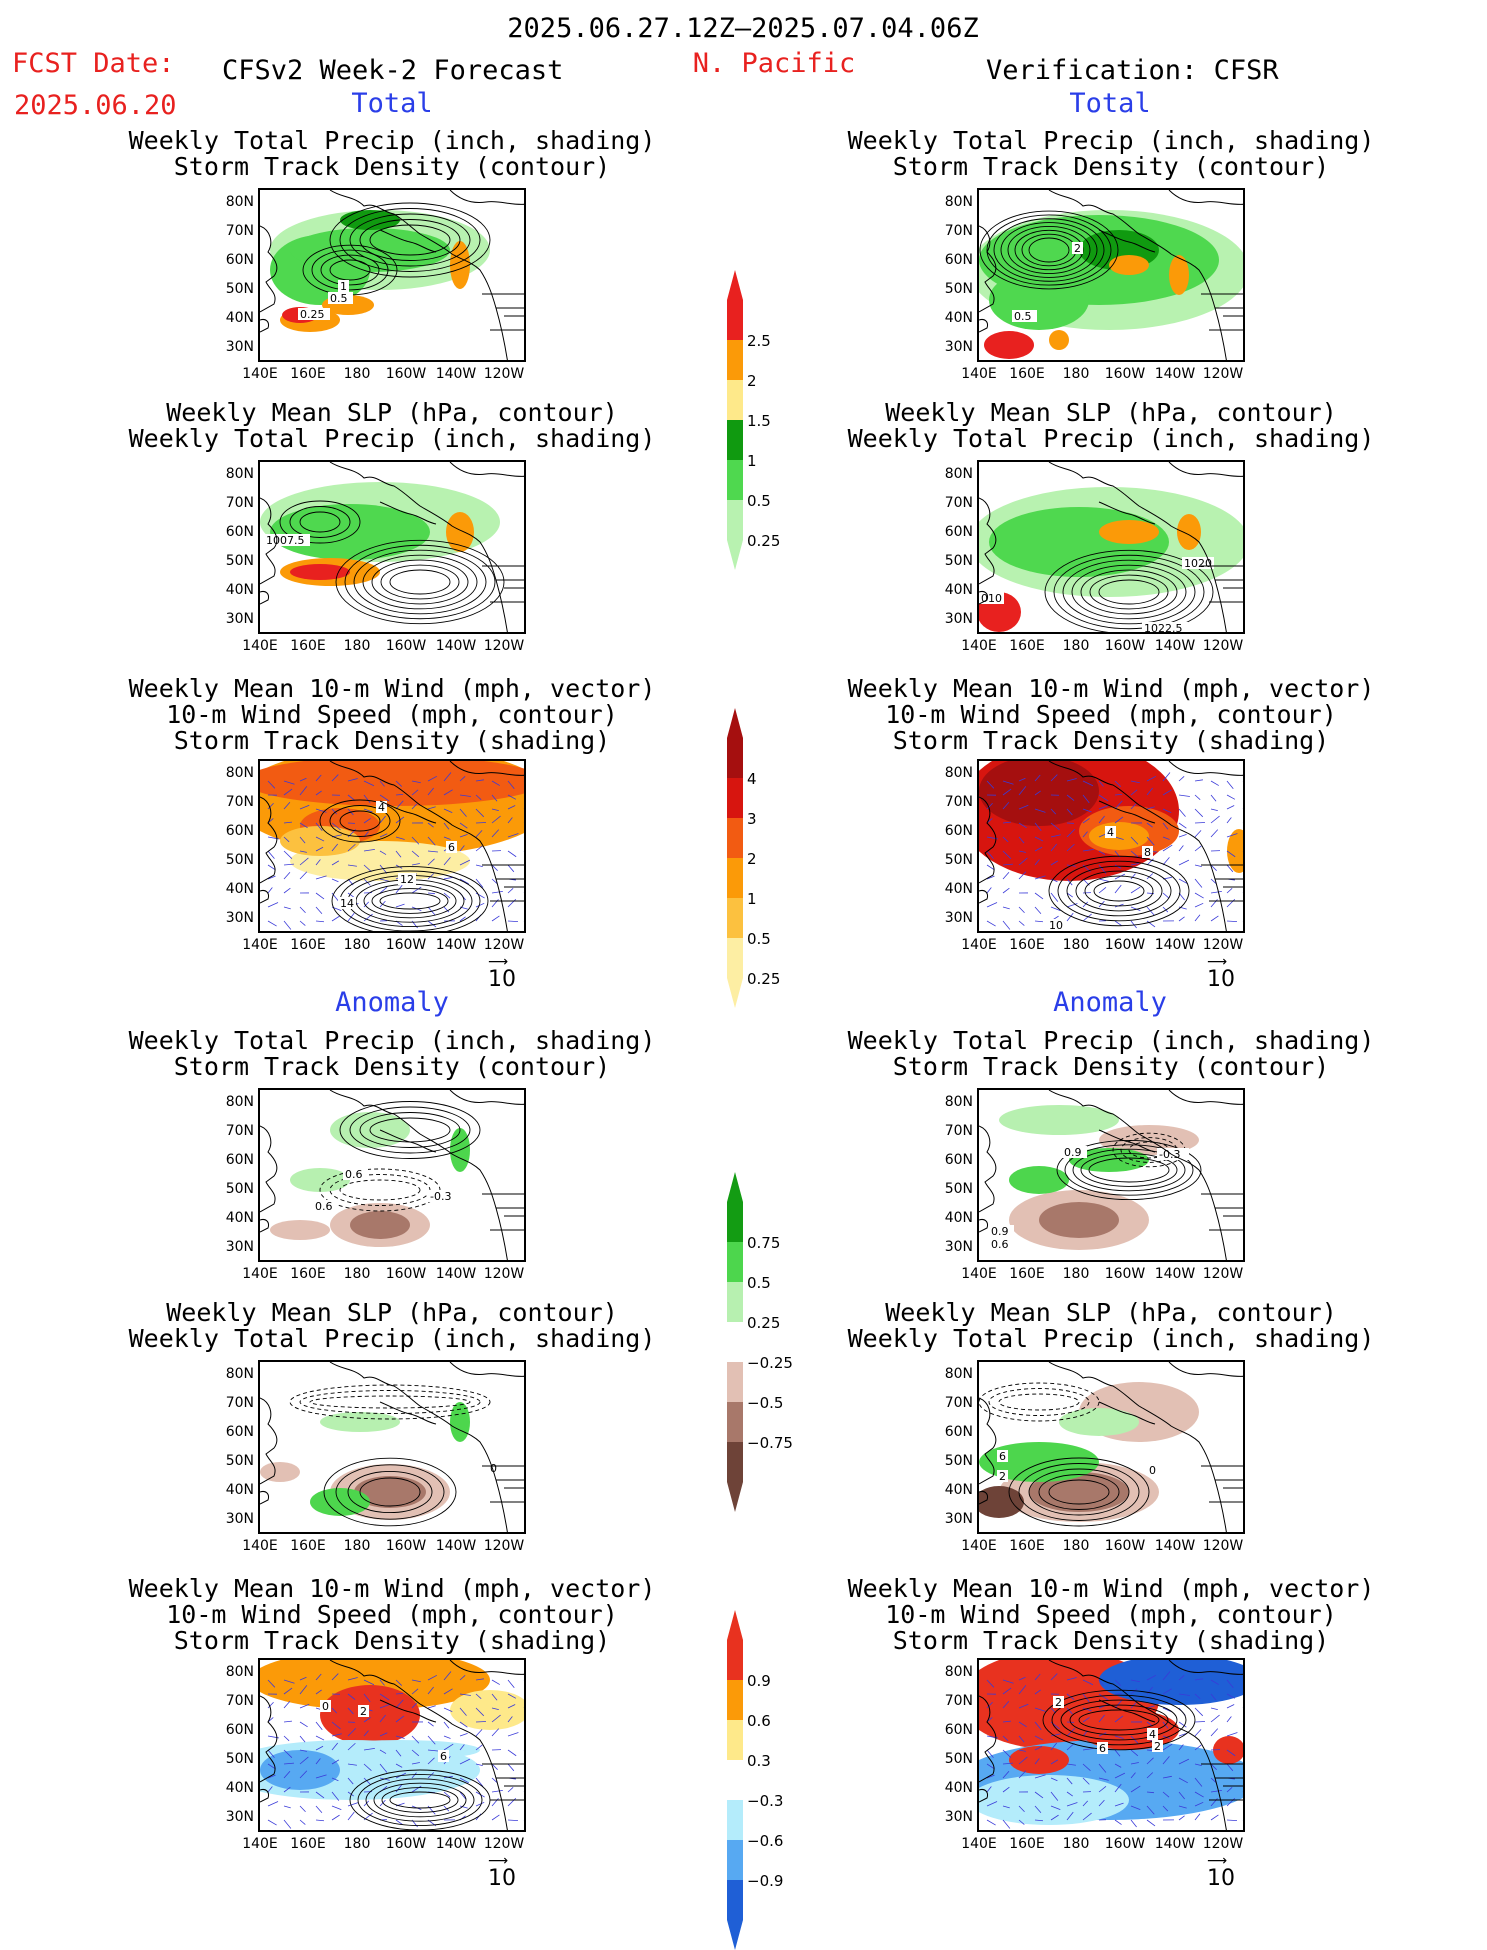  I want to click on storm-anom-colorbar-label: −0.9, so click(765, 1881).